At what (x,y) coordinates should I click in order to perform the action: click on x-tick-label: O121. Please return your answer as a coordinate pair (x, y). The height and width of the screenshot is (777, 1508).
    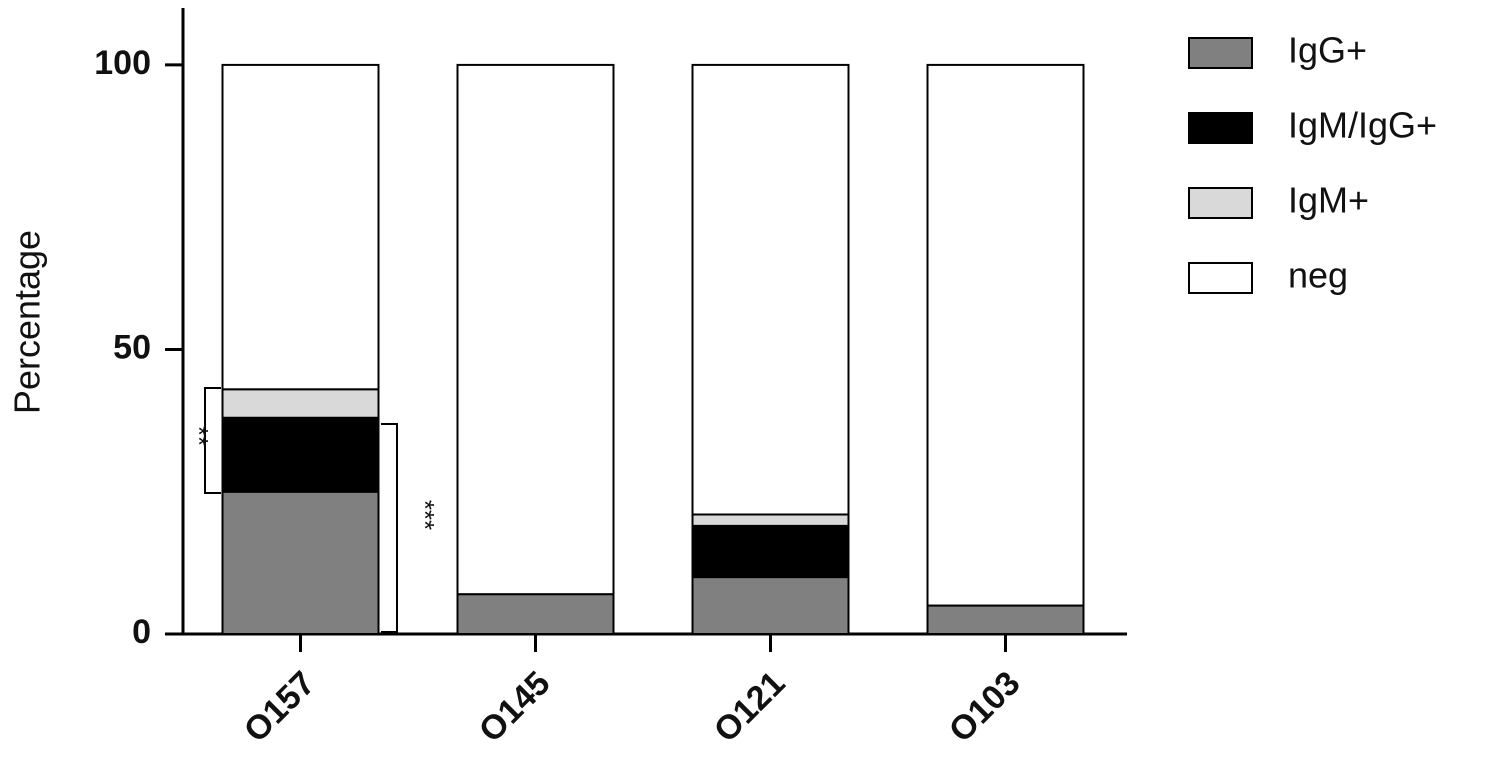
    Looking at the image, I should click on (750, 707).